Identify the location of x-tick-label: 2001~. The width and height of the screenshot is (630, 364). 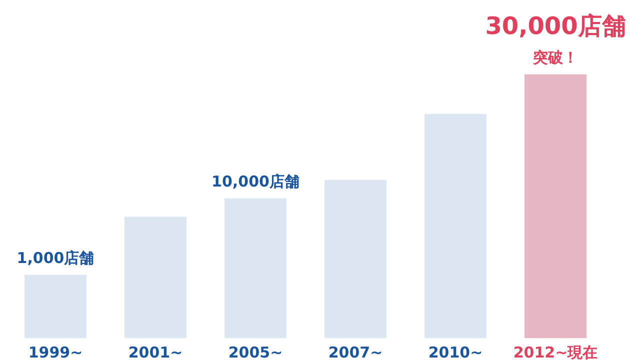
(155, 353).